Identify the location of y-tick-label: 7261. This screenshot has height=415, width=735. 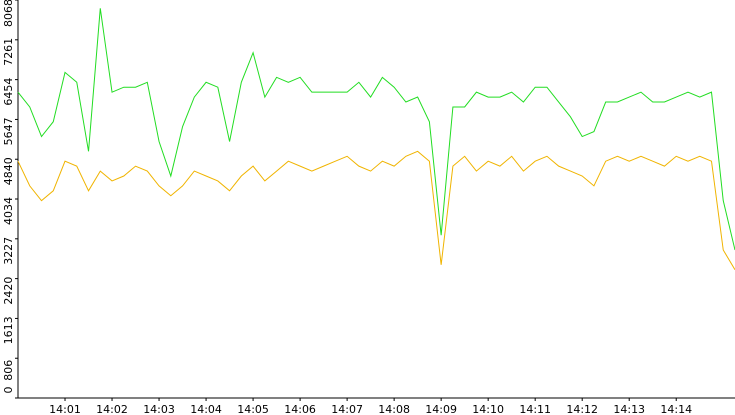
(8, 52).